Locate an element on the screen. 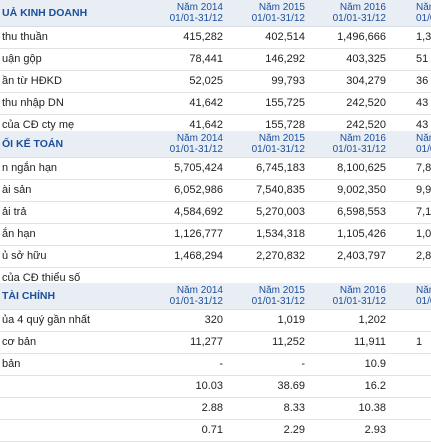 The width and height of the screenshot is (431, 442). cell-value: 8.33 is located at coordinates (294, 408).